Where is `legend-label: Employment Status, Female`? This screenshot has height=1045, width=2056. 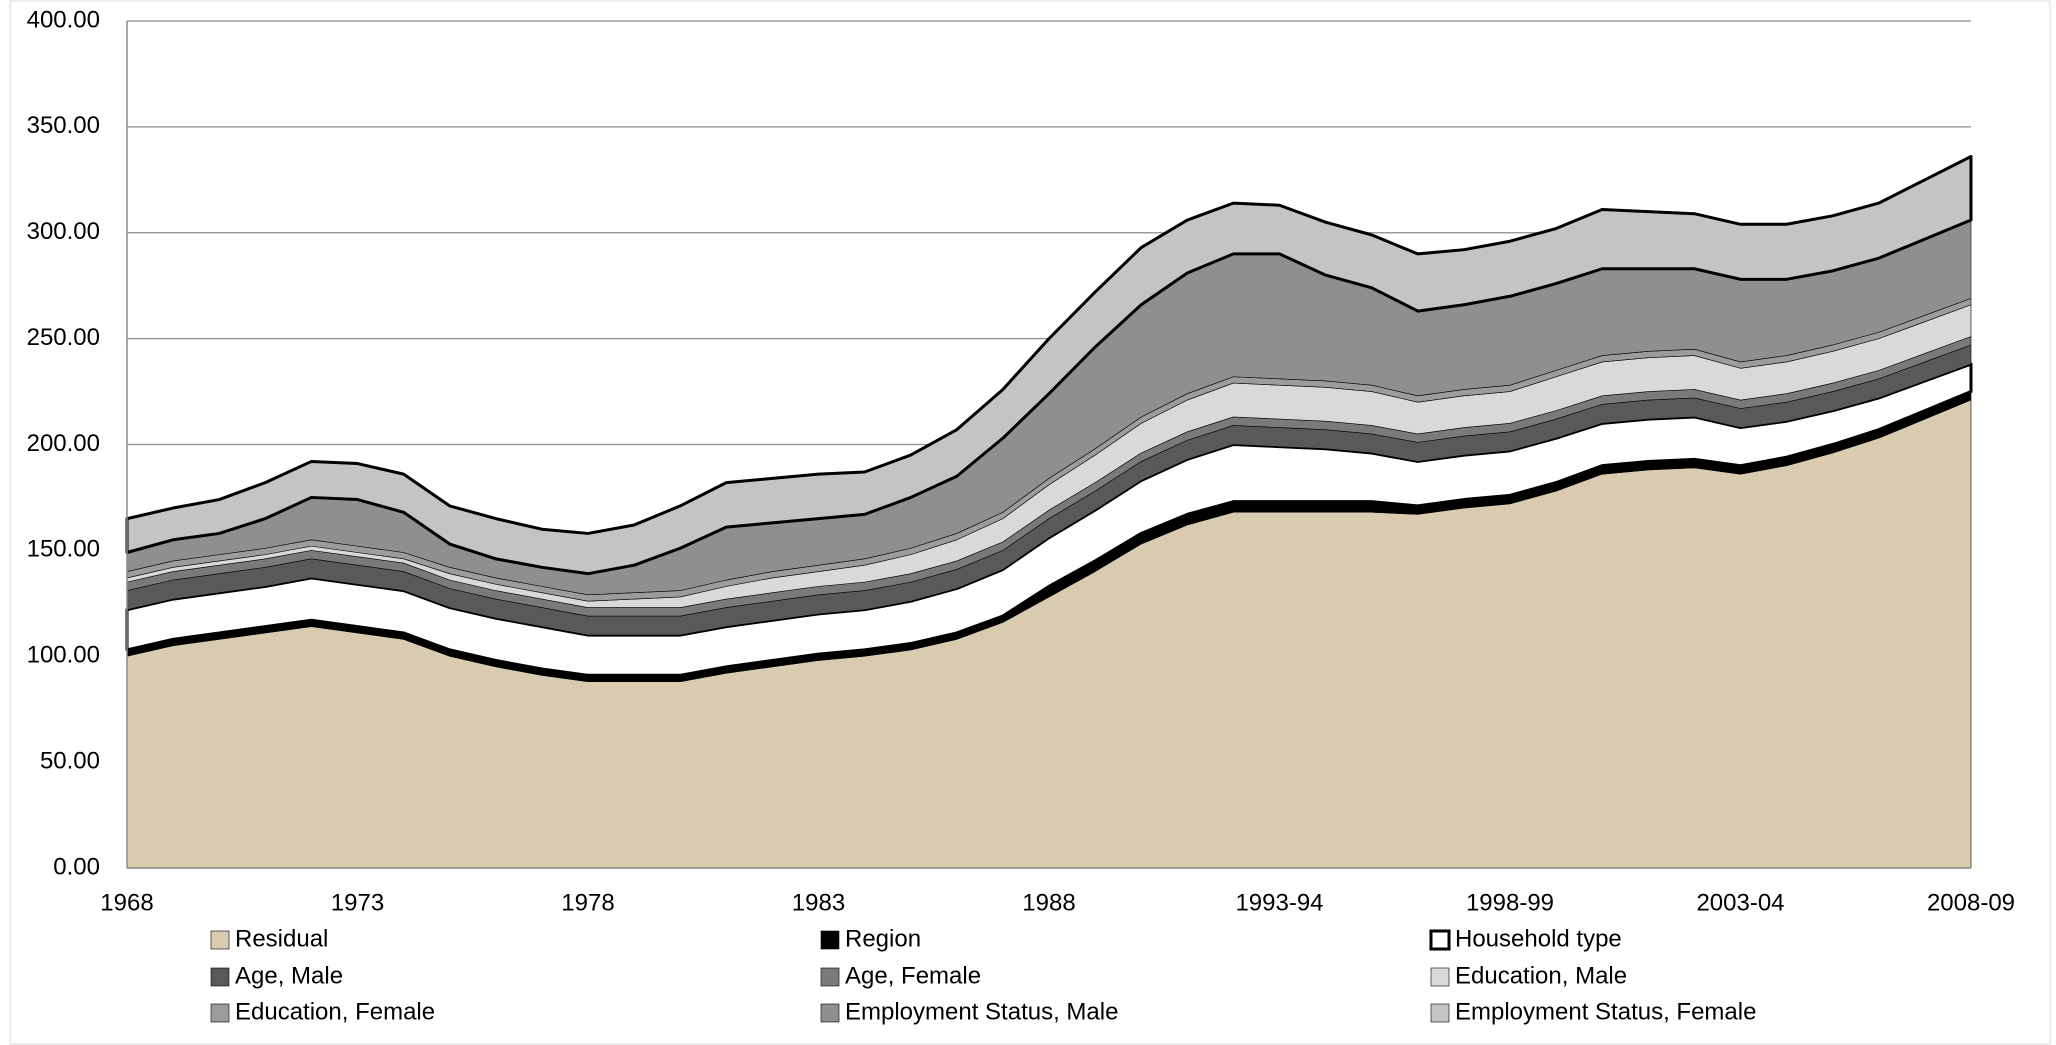
legend-label: Employment Status, Female is located at coordinates (1605, 1011).